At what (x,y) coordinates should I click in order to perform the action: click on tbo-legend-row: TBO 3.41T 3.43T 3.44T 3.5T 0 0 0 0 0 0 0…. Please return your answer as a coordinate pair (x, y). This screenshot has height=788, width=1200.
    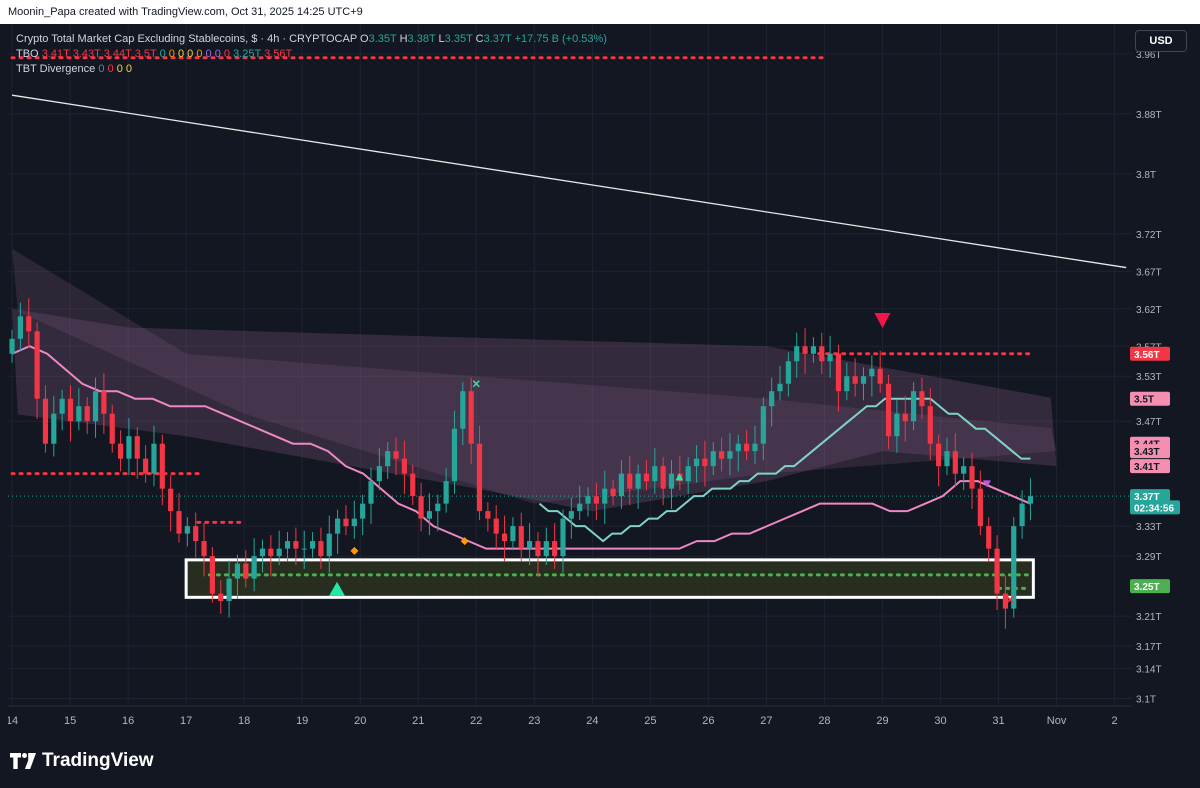
    Looking at the image, I should click on (311, 54).